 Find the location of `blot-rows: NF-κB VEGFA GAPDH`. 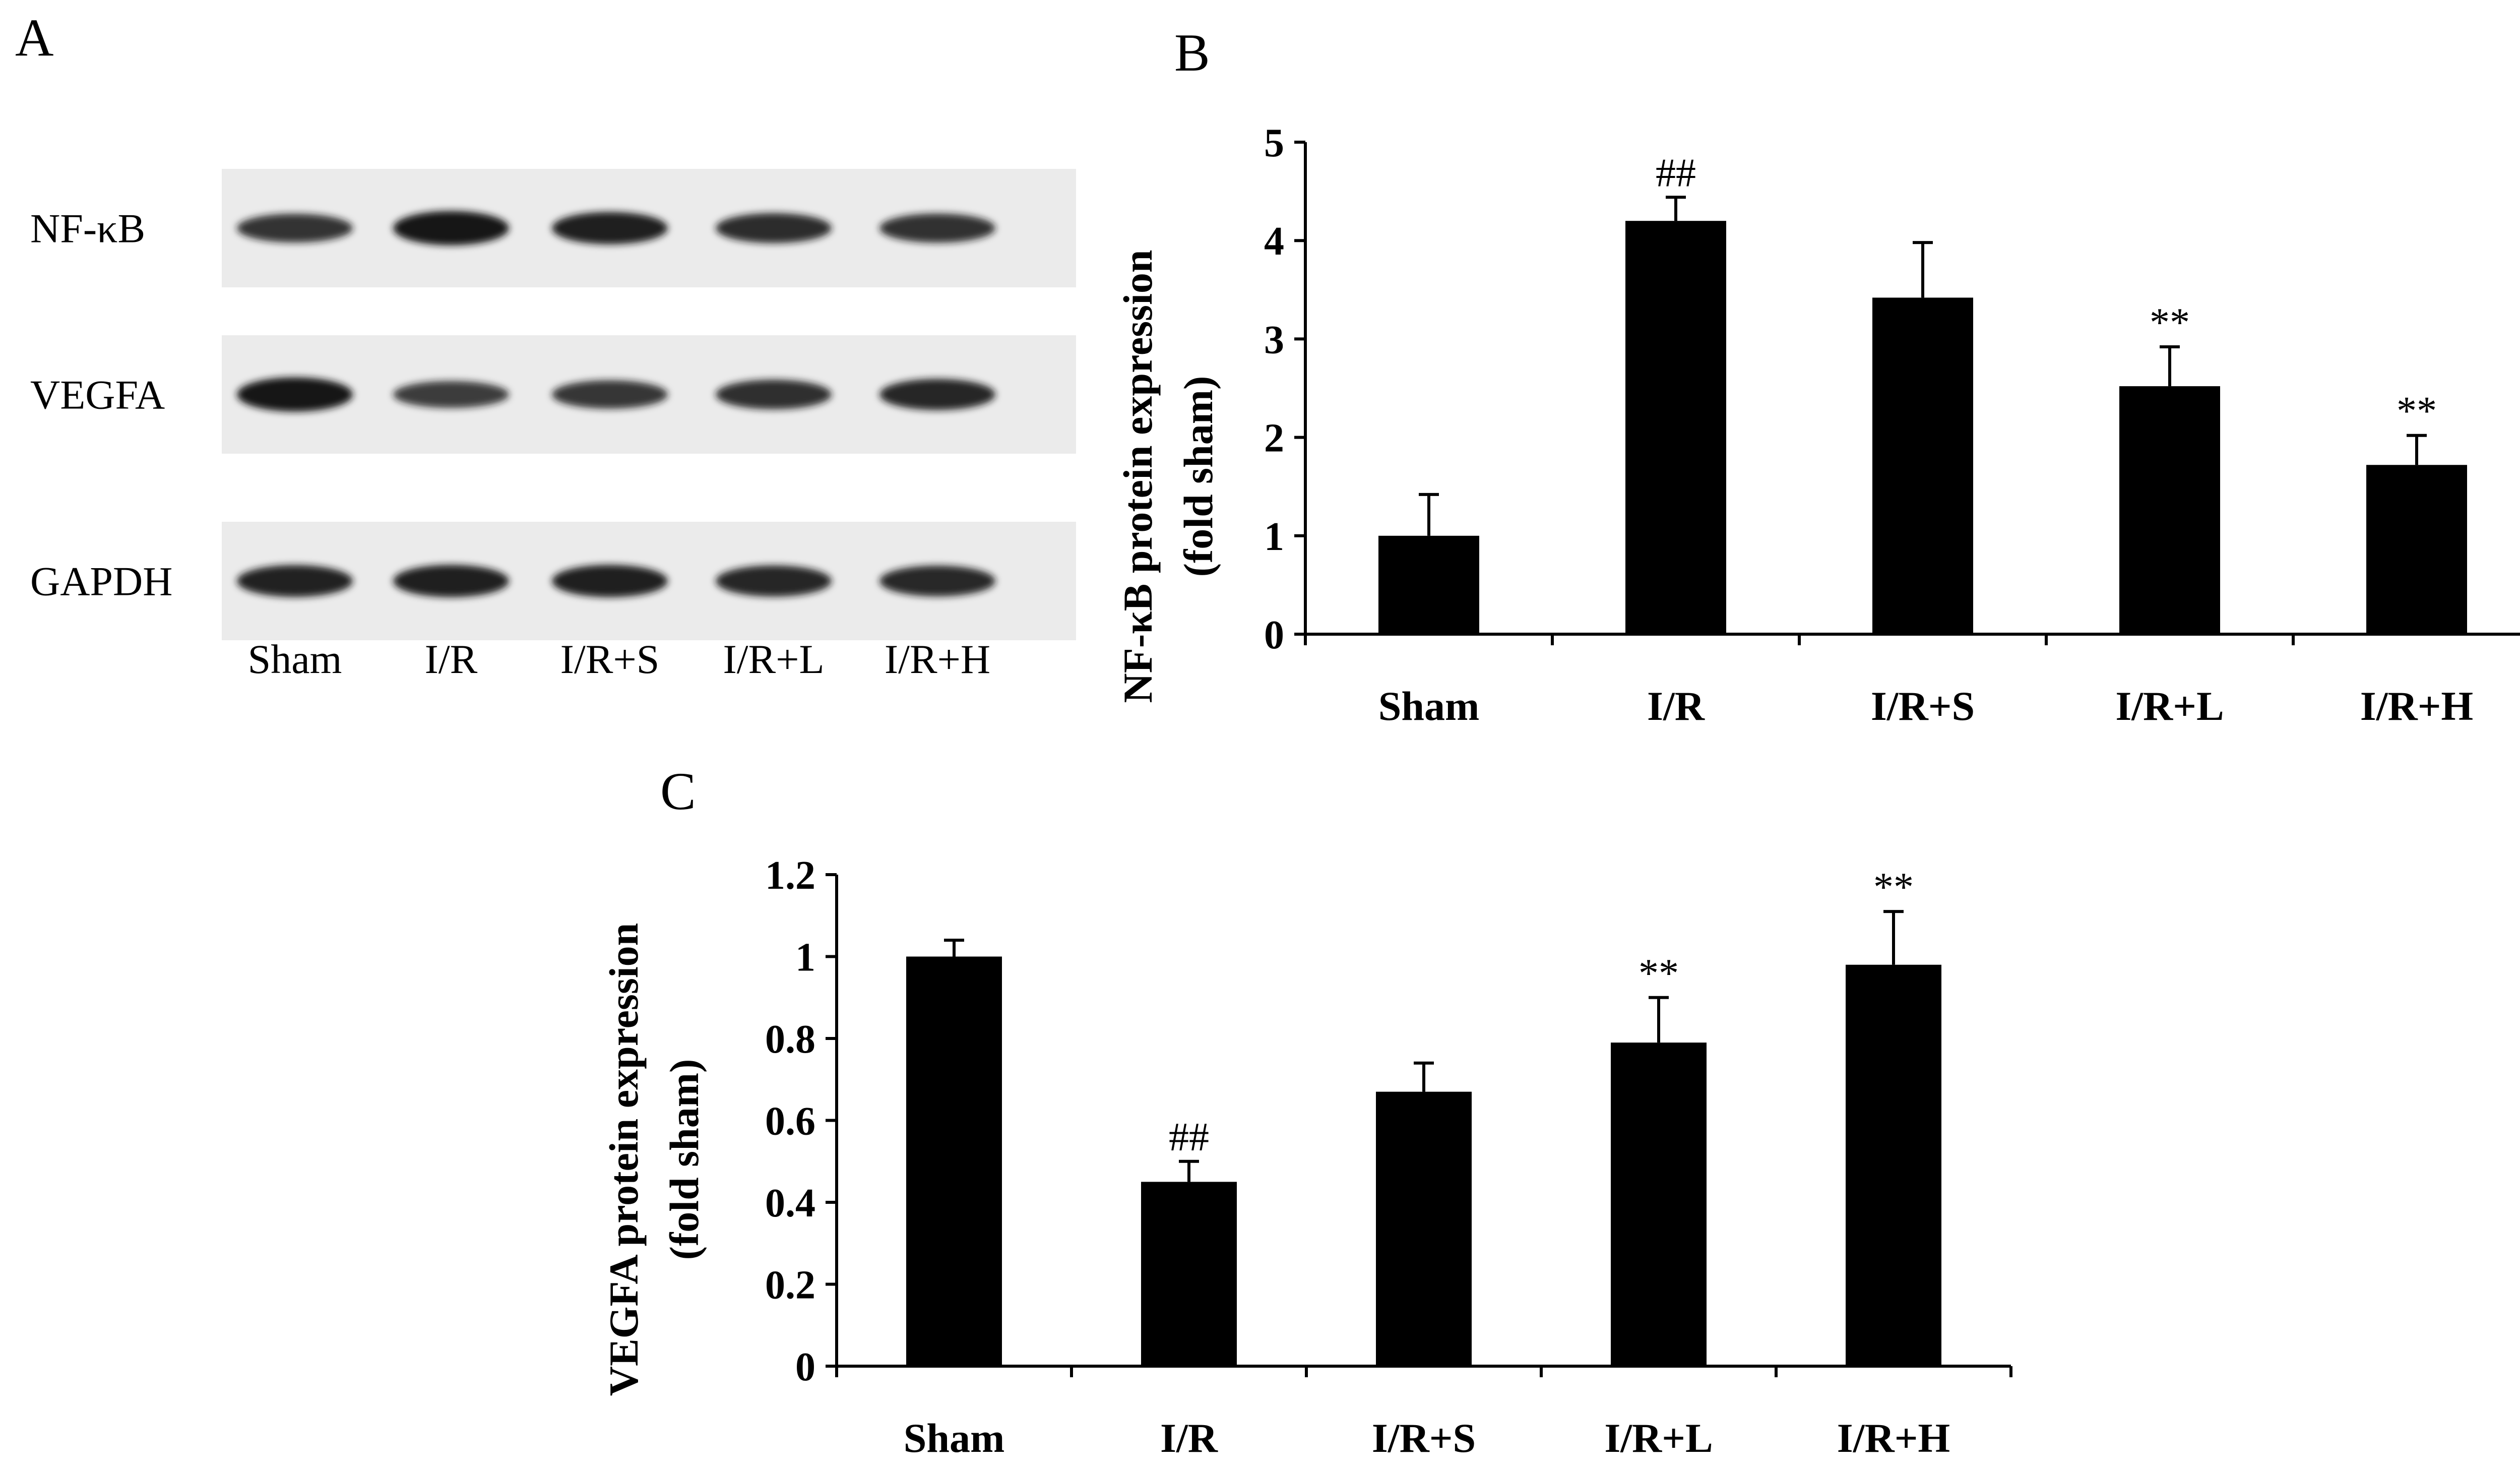

blot-rows: NF-κB VEGFA GAPDH is located at coordinates (553, 404).